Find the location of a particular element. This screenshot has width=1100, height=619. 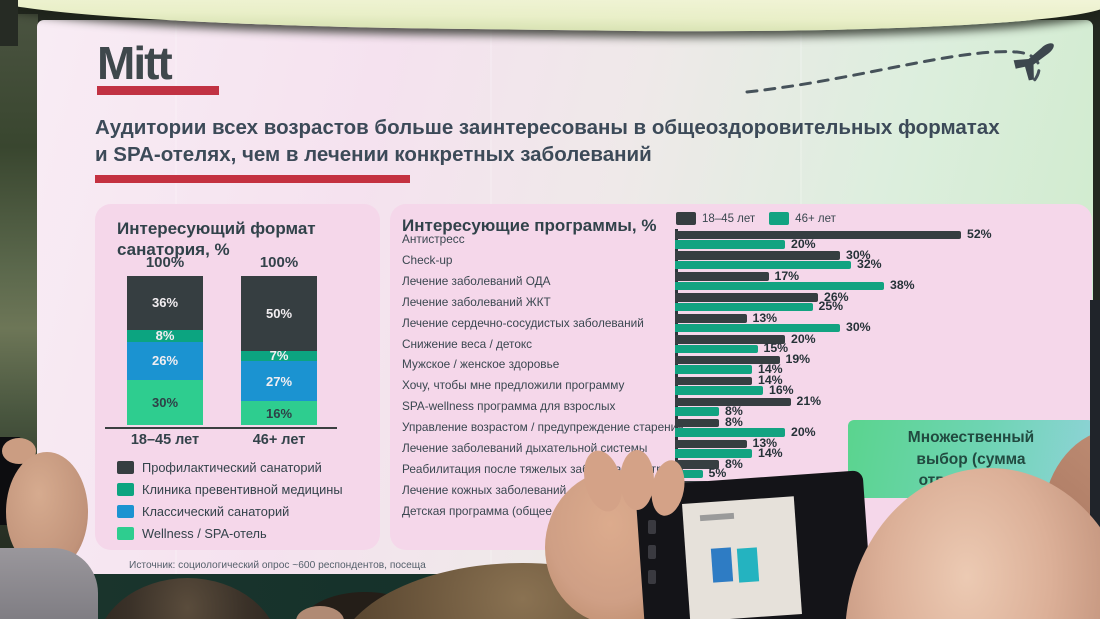

column-stack: 50% 7% 27% 16% is located at coordinates (279, 350).